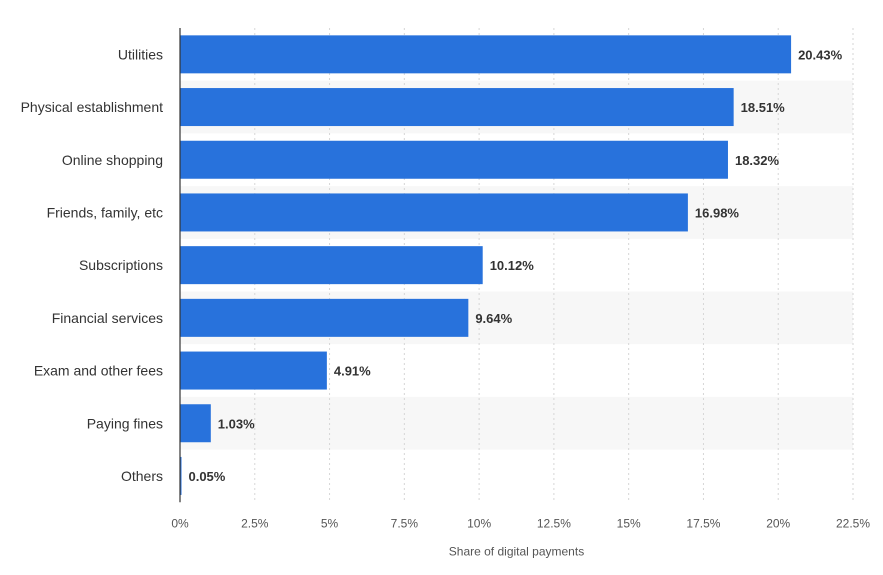  Describe the element at coordinates (493, 318) in the screenshot. I see `data-label: 9.64%` at that location.